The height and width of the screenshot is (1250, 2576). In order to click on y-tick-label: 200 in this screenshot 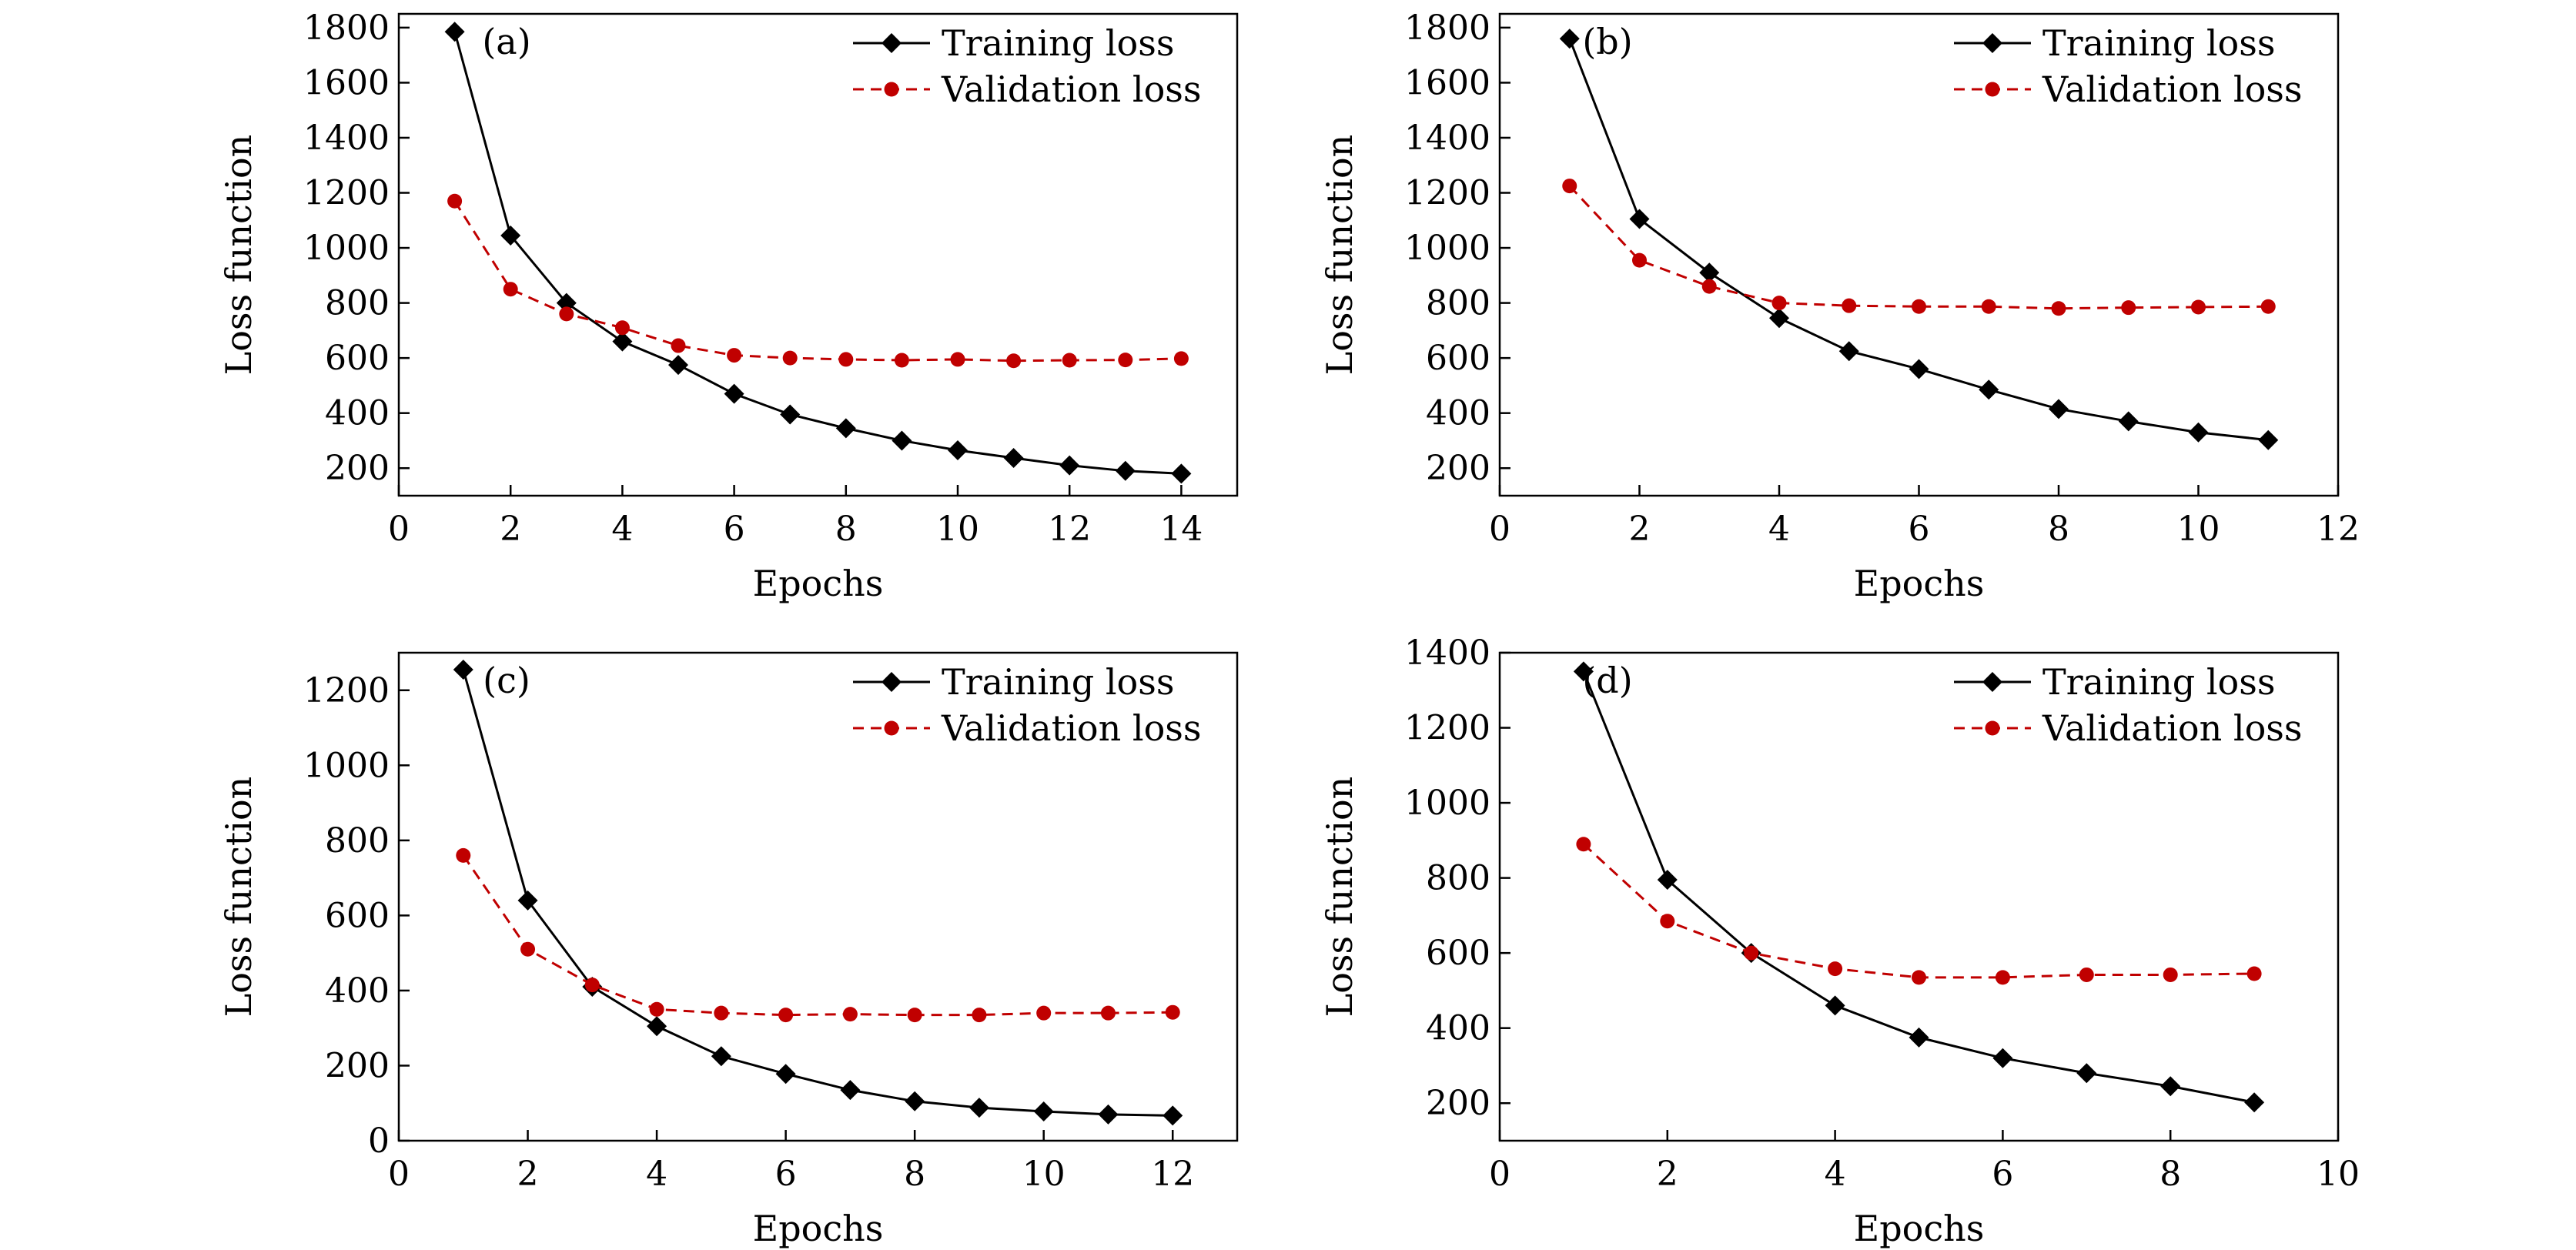, I will do `click(358, 468)`.